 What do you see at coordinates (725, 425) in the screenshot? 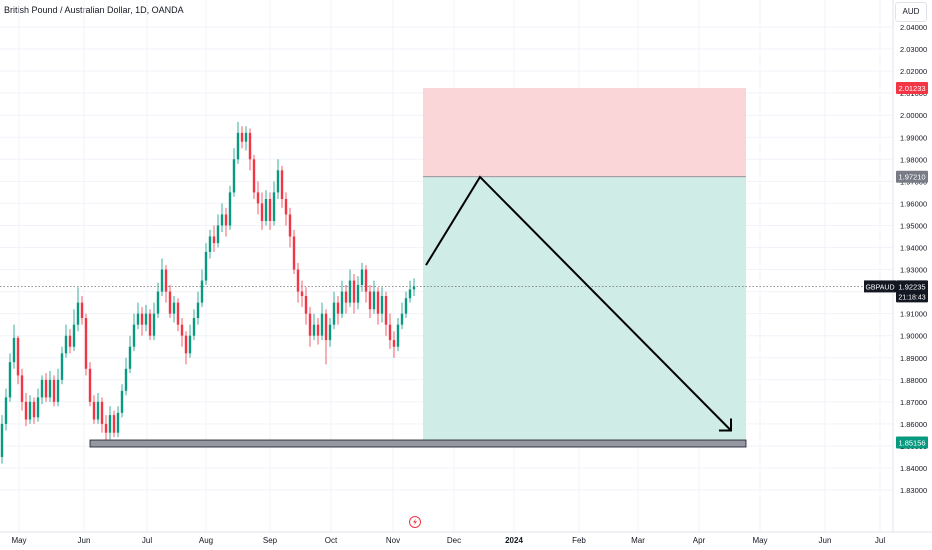
I see `arrowhead` at bounding box center [725, 425].